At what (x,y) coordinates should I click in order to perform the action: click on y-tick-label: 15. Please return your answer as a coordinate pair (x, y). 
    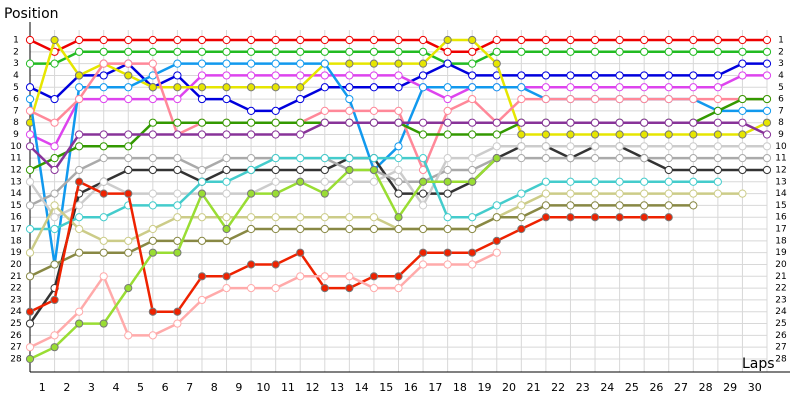
    Looking at the image, I should click on (15, 206).